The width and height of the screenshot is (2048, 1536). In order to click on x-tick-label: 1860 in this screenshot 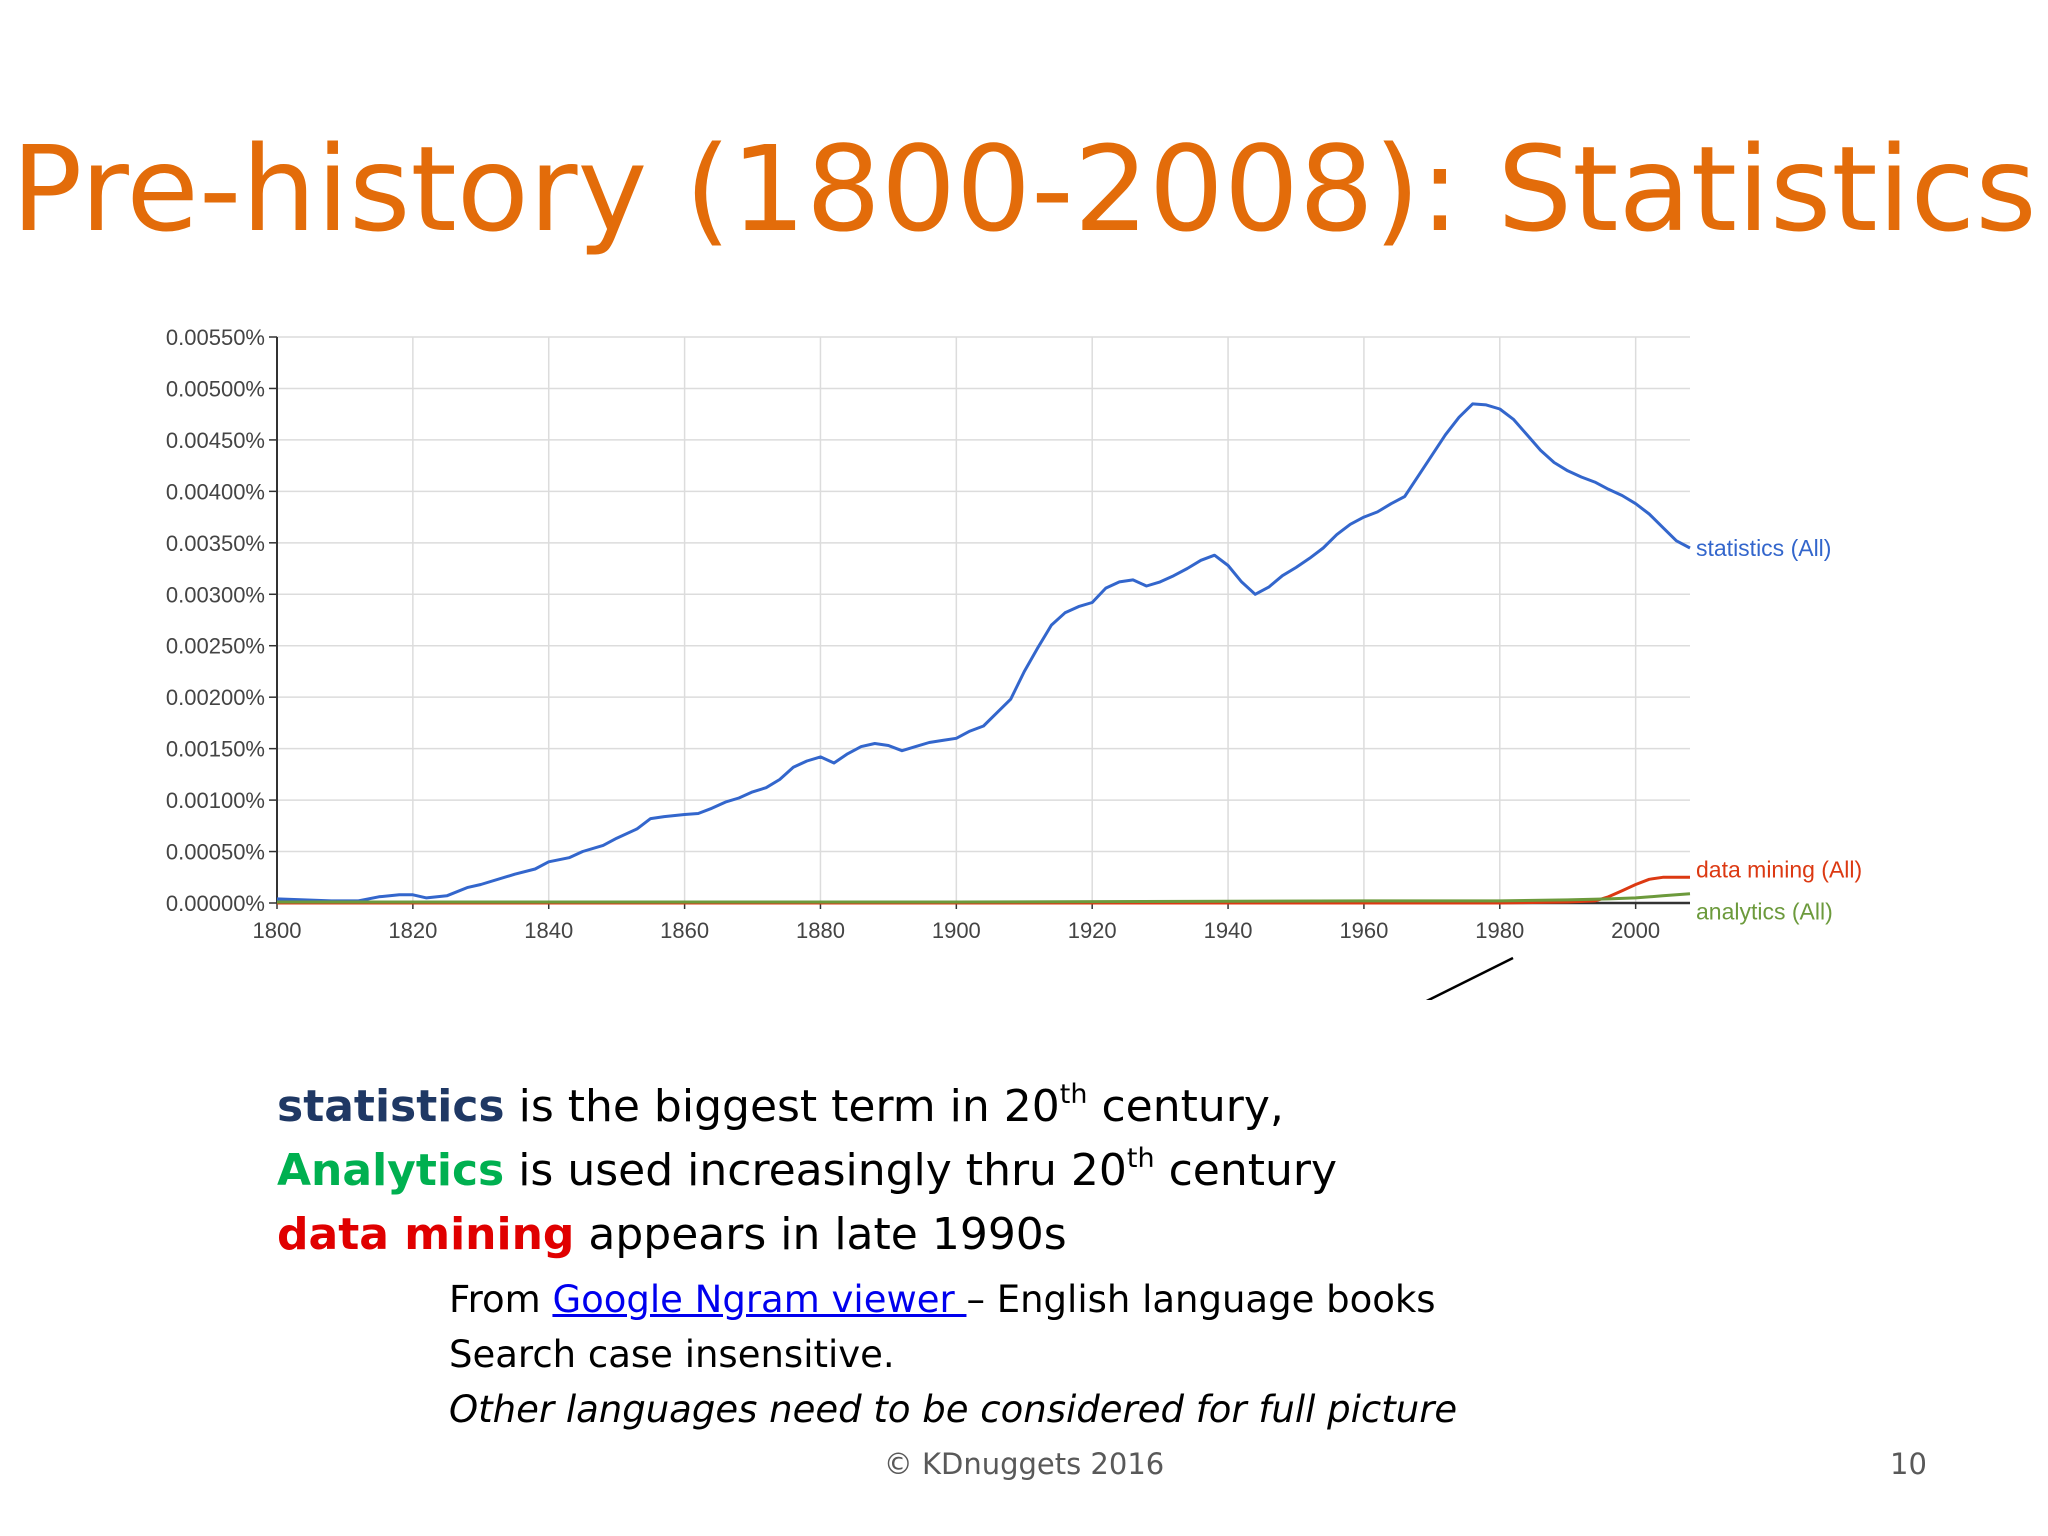, I will do `click(684, 930)`.